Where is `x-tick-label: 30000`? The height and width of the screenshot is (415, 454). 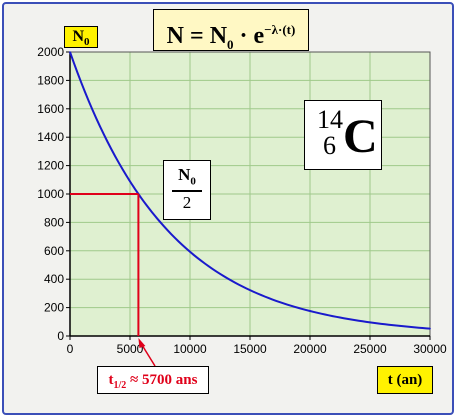
x-tick-label: 30000 is located at coordinates (430, 349).